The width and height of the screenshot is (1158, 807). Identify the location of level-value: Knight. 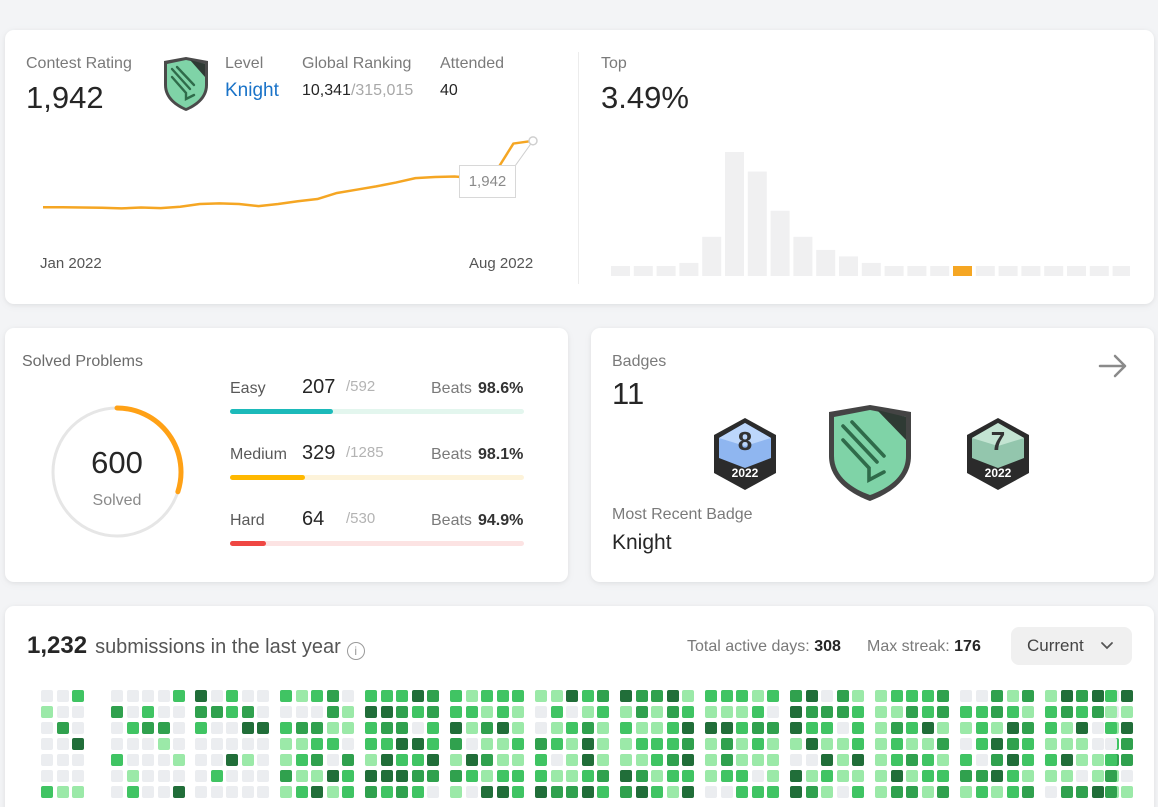
(252, 90).